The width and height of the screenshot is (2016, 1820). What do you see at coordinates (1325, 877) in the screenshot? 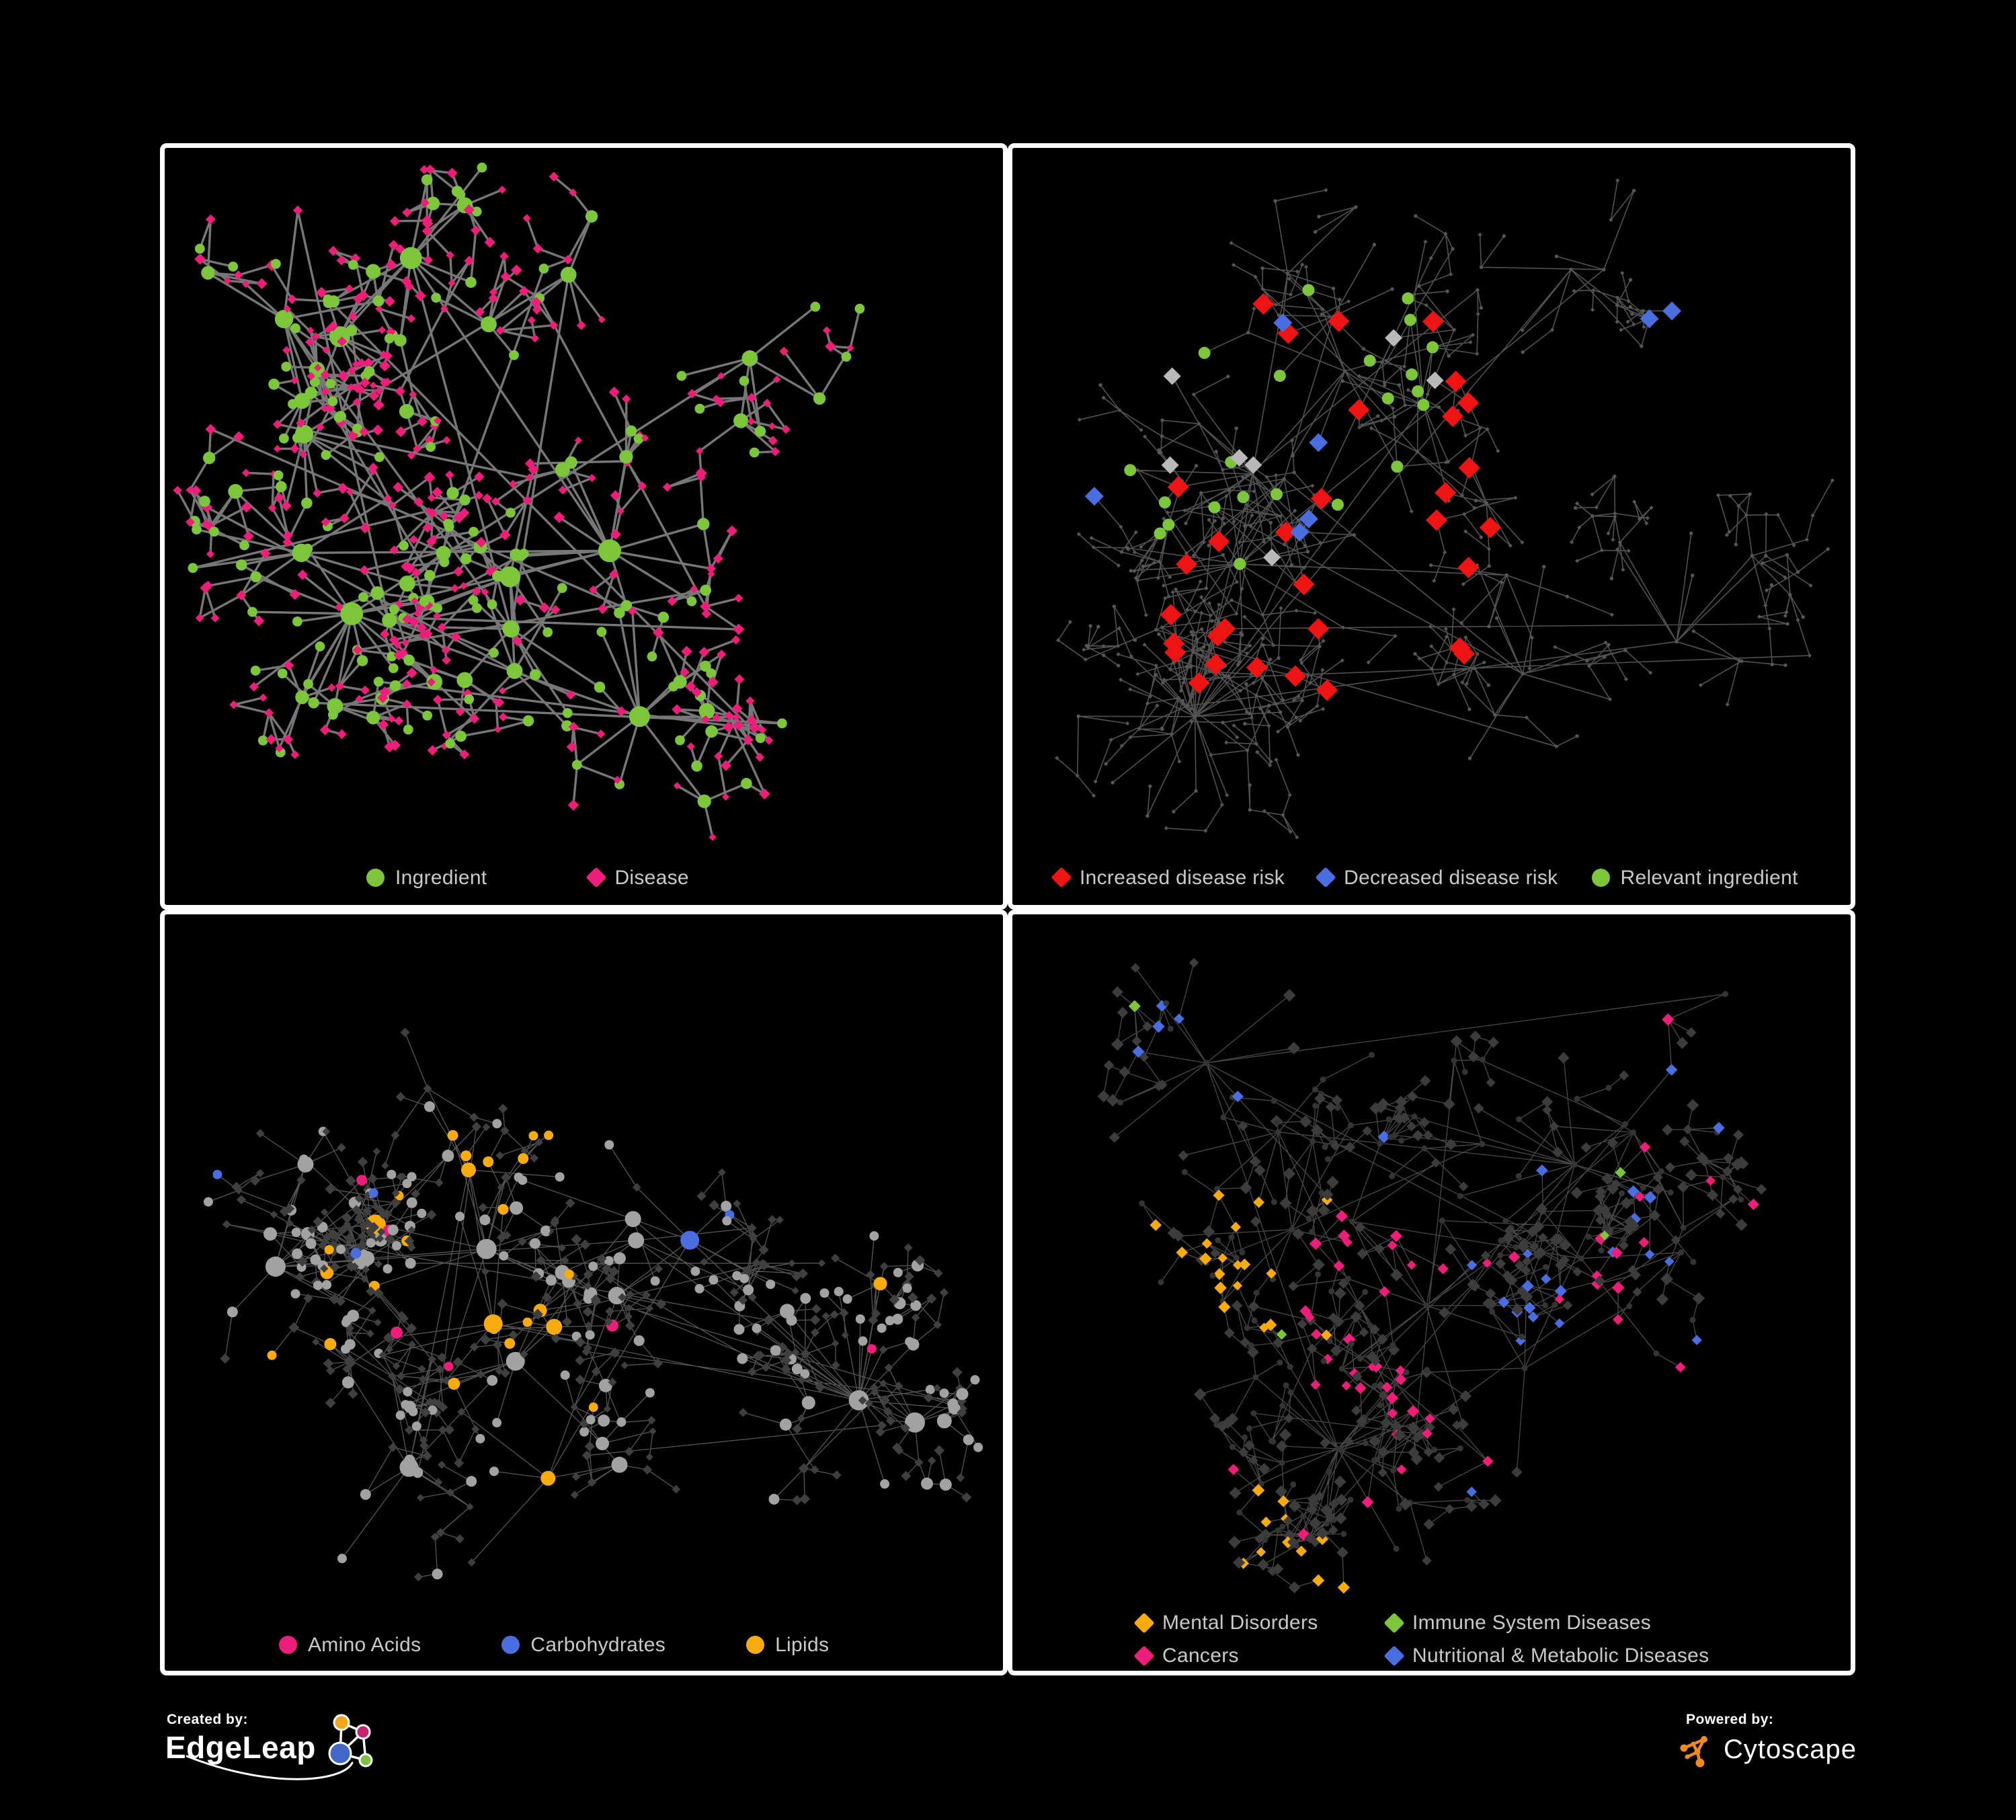
I see `decreased-risk-diamond-marker` at bounding box center [1325, 877].